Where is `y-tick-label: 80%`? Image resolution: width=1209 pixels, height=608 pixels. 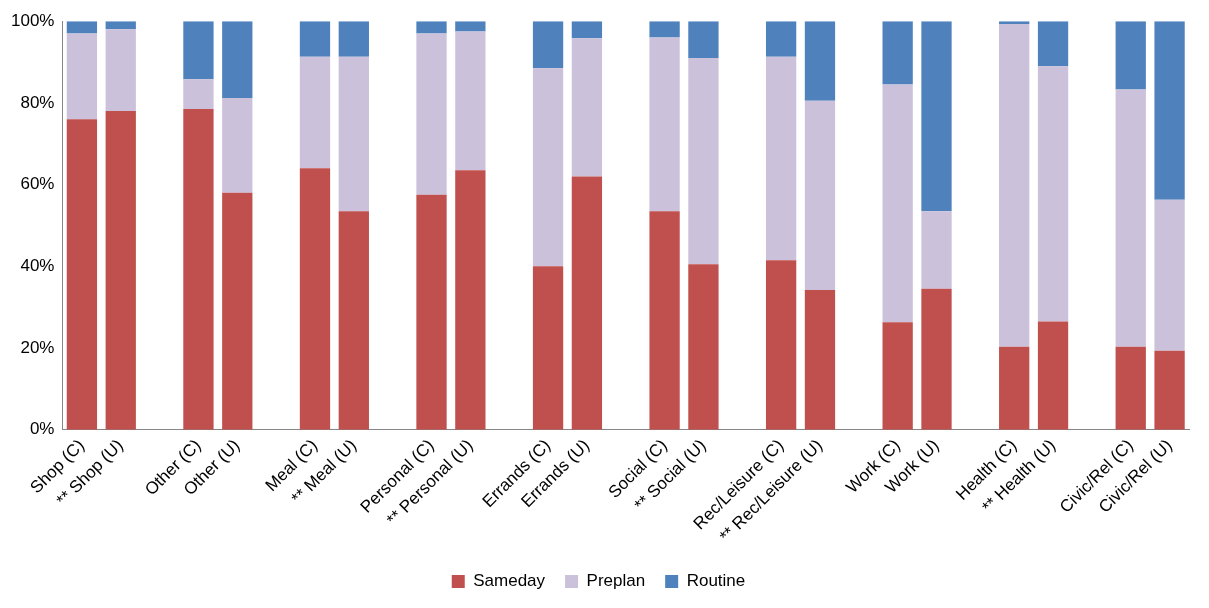
y-tick-label: 80% is located at coordinates (37, 102).